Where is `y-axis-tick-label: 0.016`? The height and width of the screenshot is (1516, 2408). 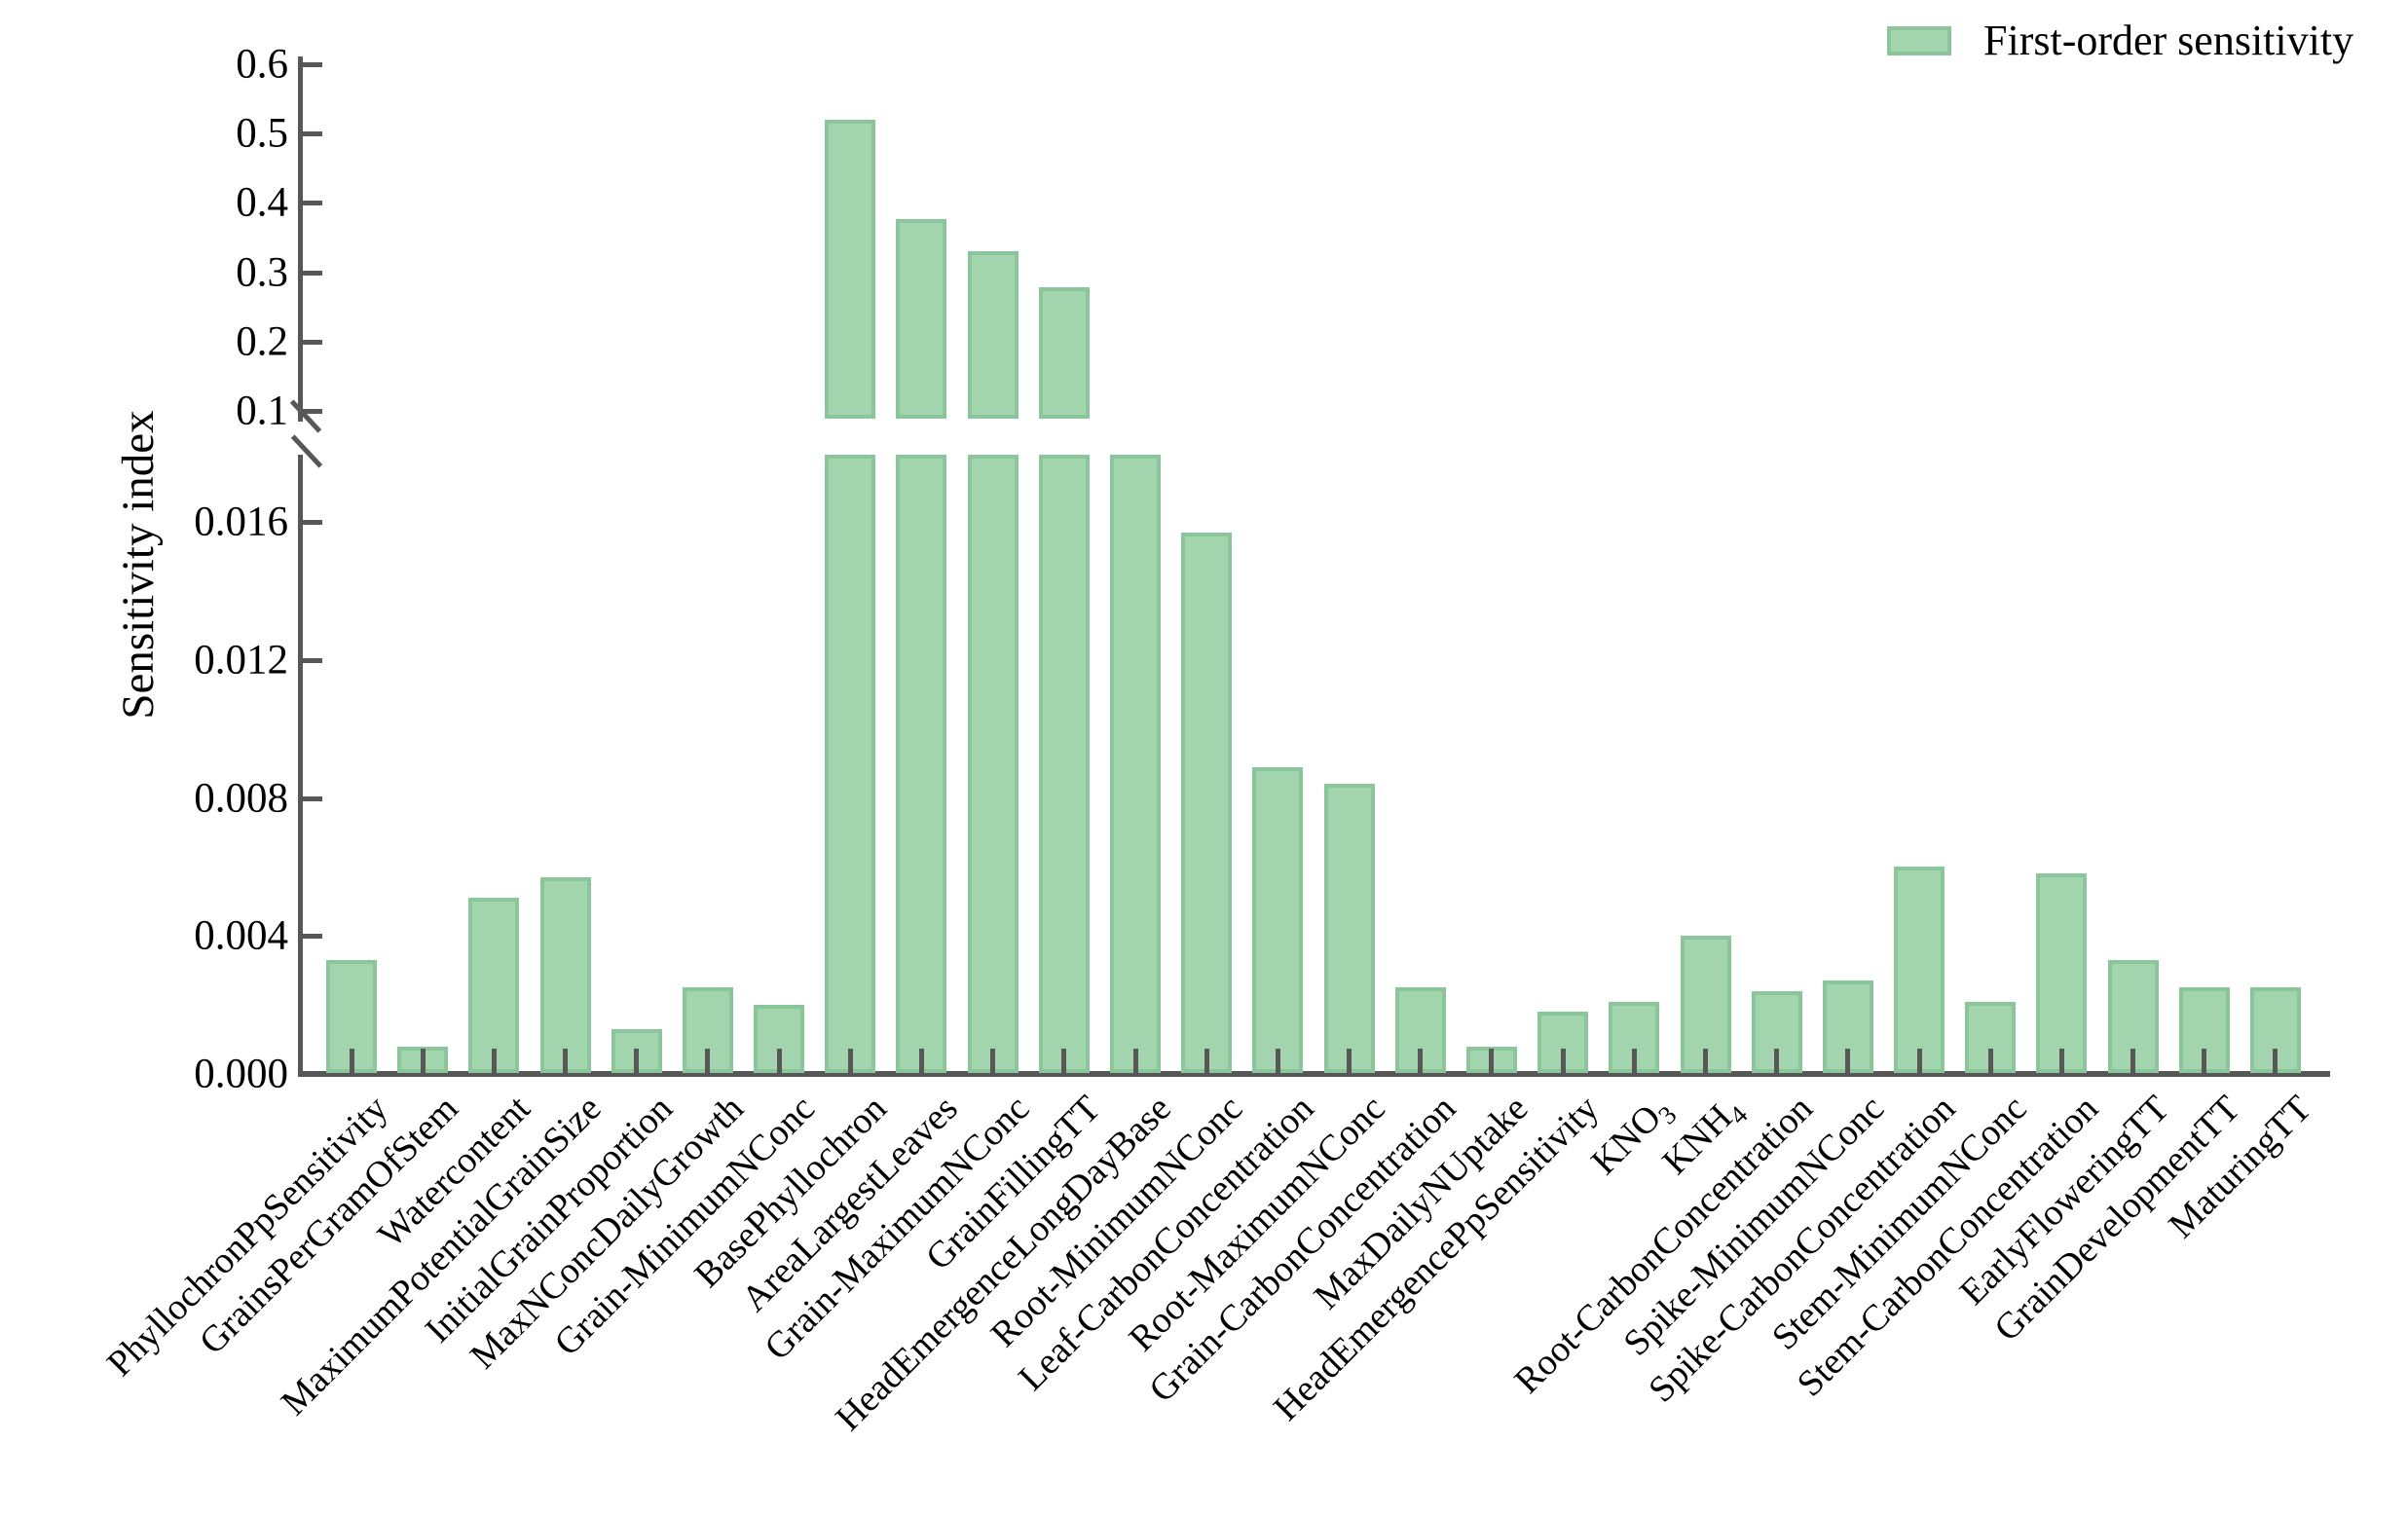 y-axis-tick-label: 0.016 is located at coordinates (241, 522).